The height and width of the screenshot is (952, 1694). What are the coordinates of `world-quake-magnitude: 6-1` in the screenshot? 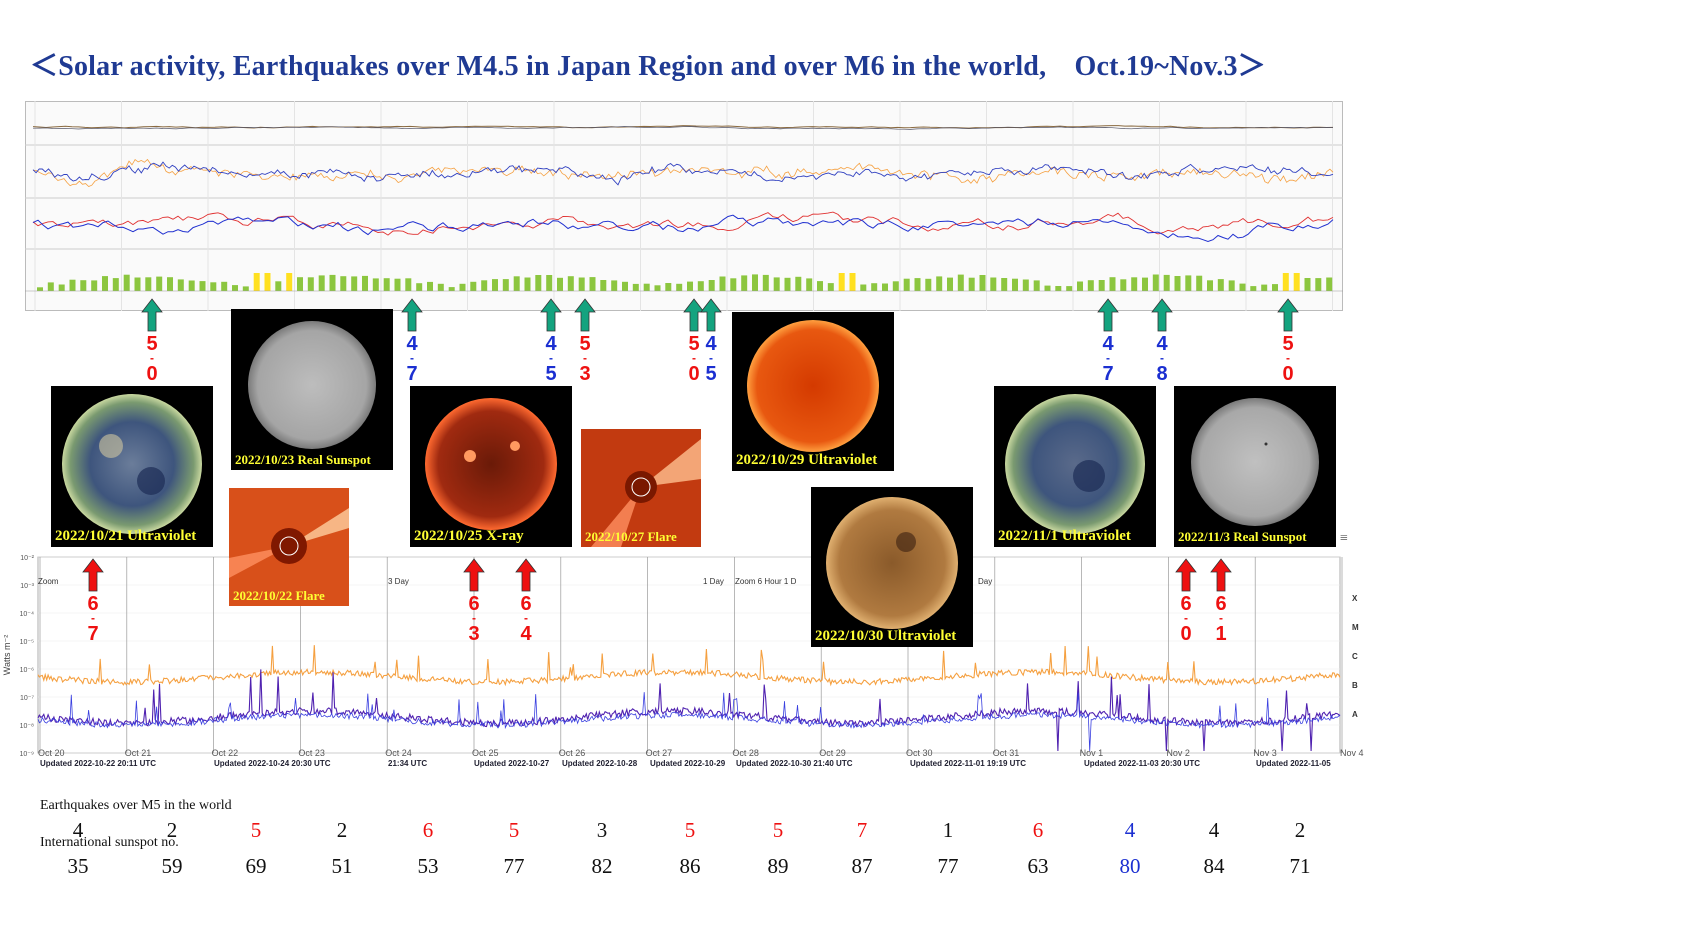 It's located at (1221, 619).